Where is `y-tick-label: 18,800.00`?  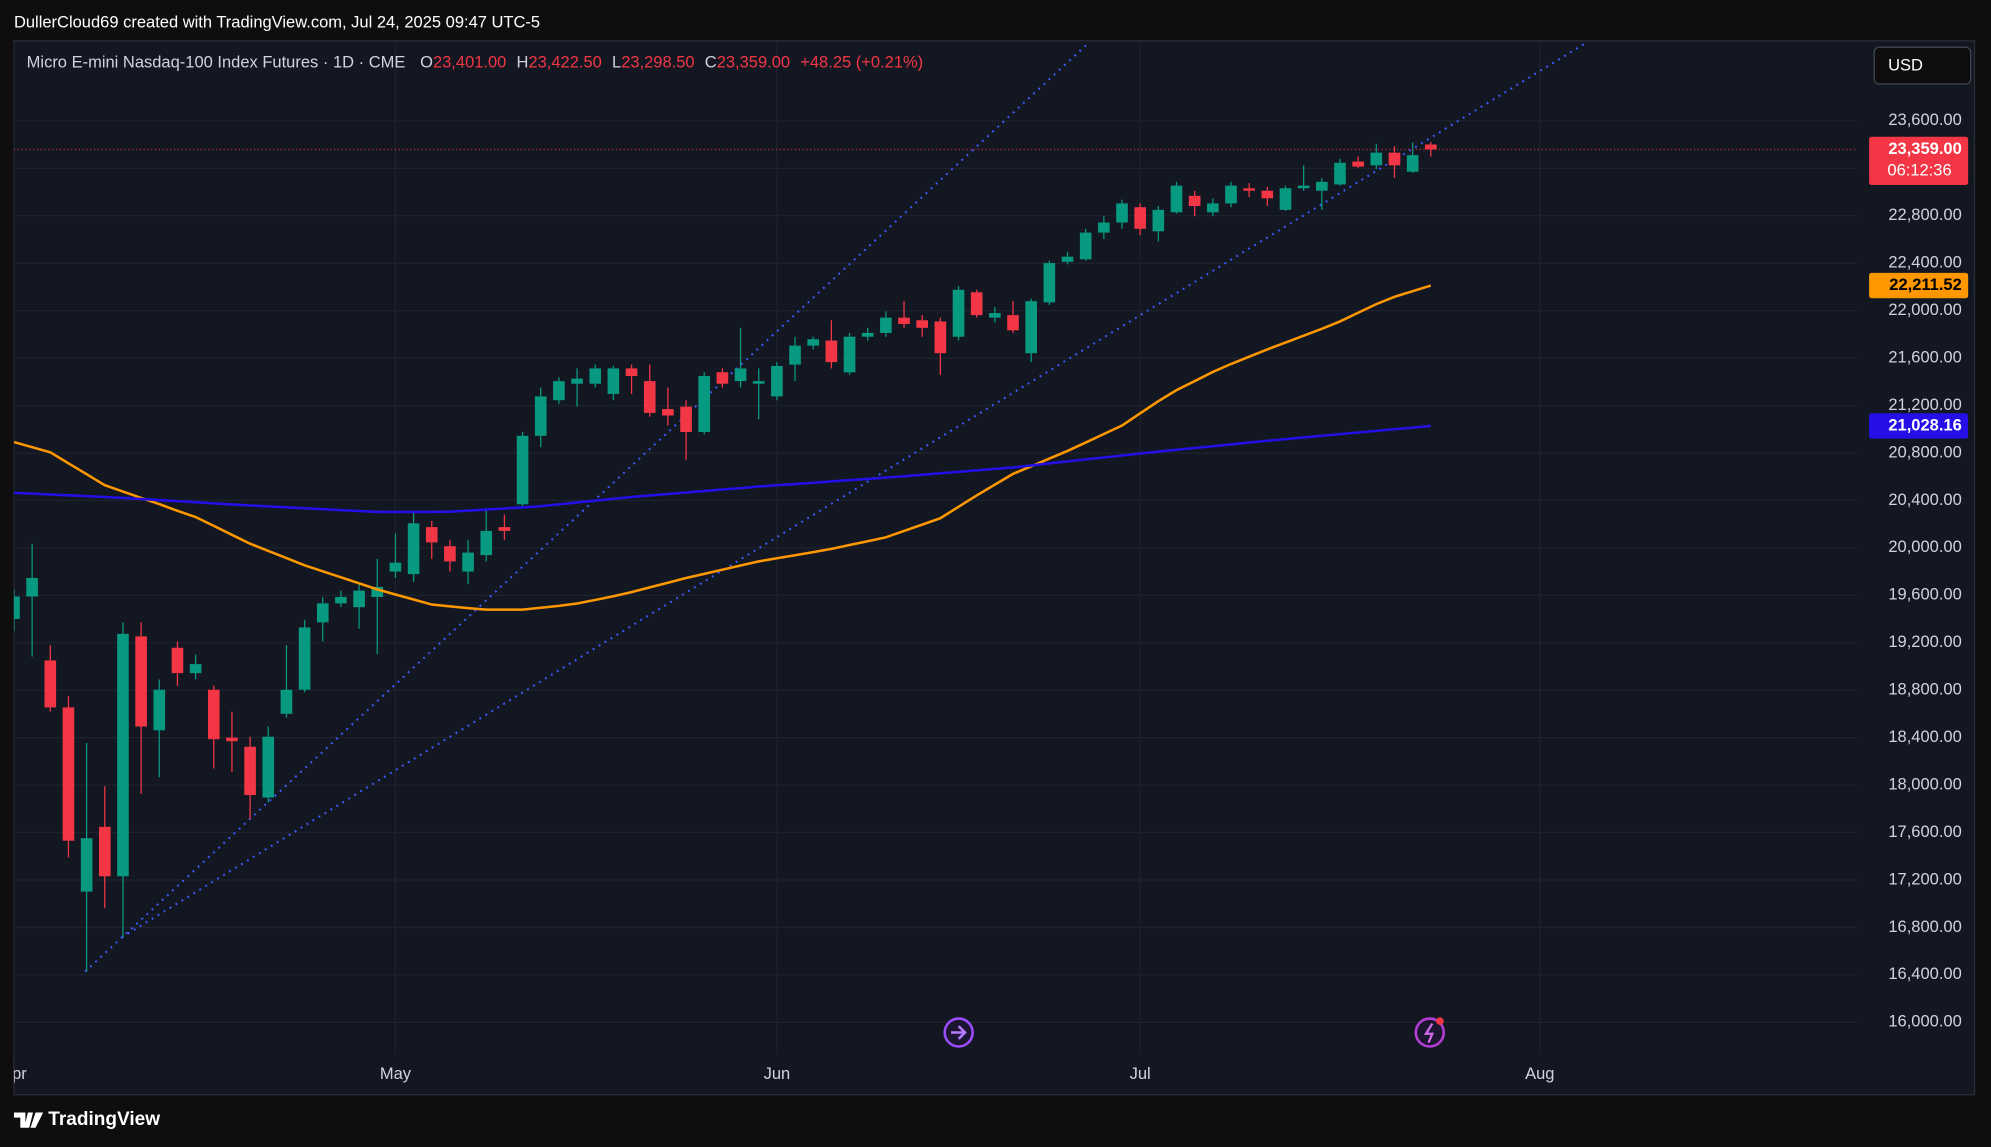
y-tick-label: 18,800.00 is located at coordinates (1924, 690).